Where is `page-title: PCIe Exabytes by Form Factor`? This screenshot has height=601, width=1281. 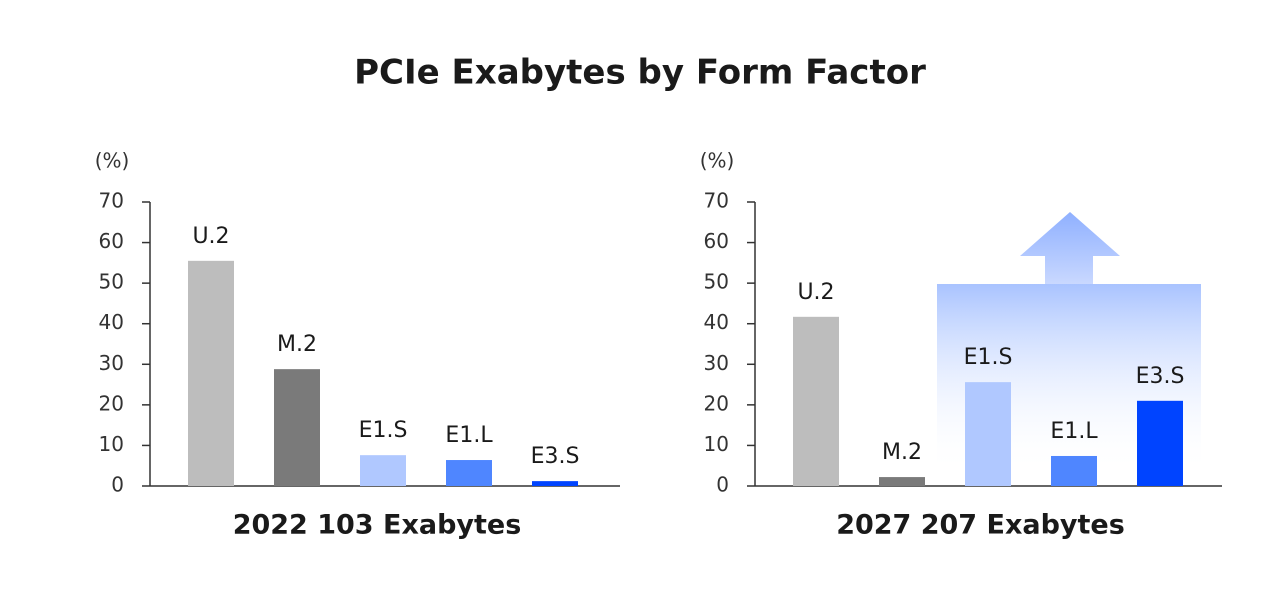 page-title: PCIe Exabytes by Form Factor is located at coordinates (640, 73).